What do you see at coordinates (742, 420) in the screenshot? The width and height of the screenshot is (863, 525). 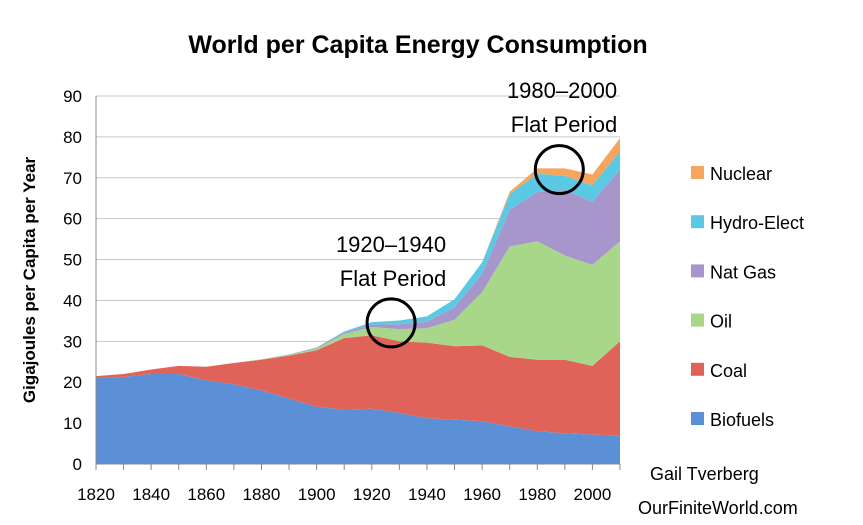 I see `legend-label-biofuels: Biofuels` at bounding box center [742, 420].